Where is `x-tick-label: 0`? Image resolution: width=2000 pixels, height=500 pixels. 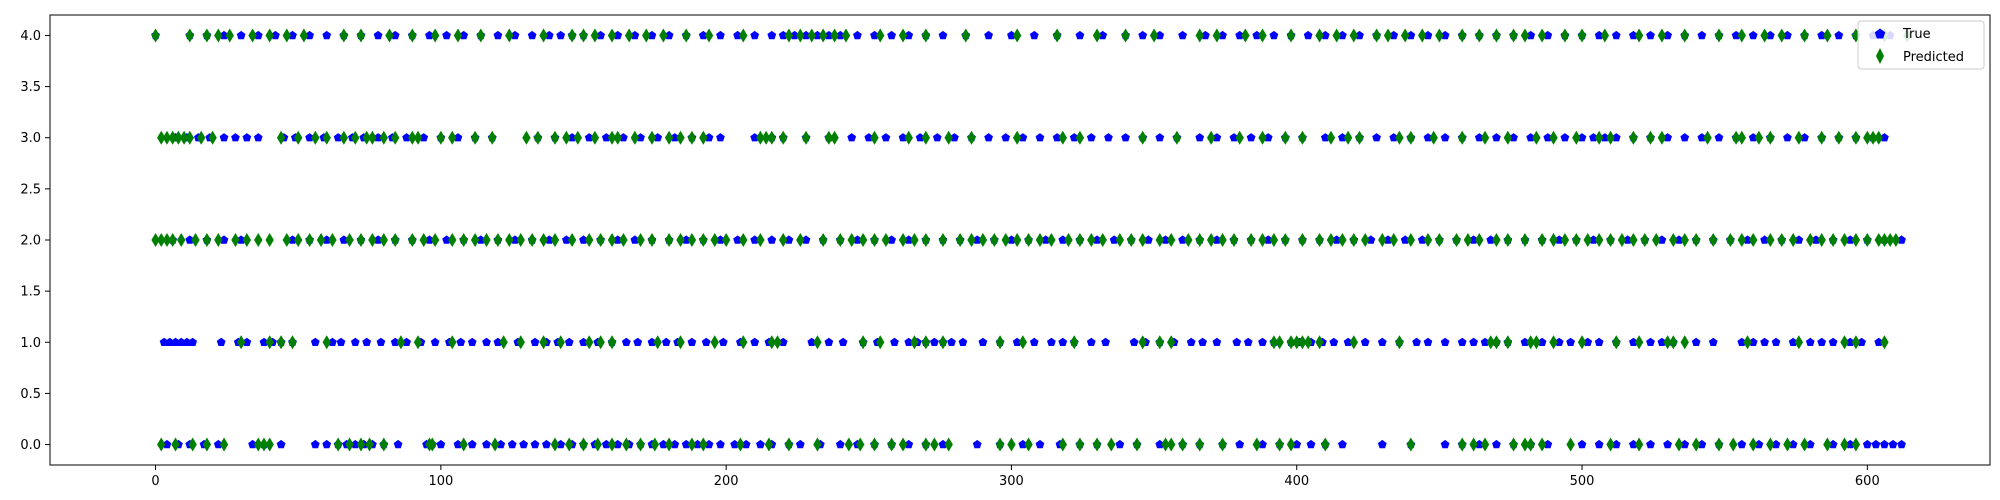
x-tick-label: 0 is located at coordinates (155, 481).